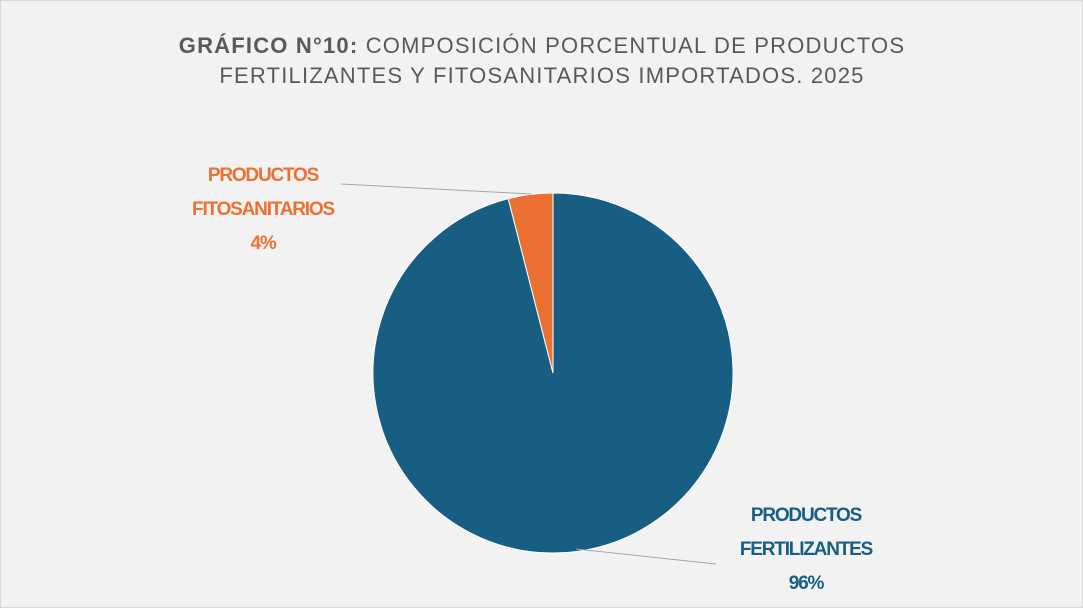 Image resolution: width=1083 pixels, height=608 pixels. I want to click on slice-category-label: PRODUCTOS FERTILIZANTES, so click(806, 532).